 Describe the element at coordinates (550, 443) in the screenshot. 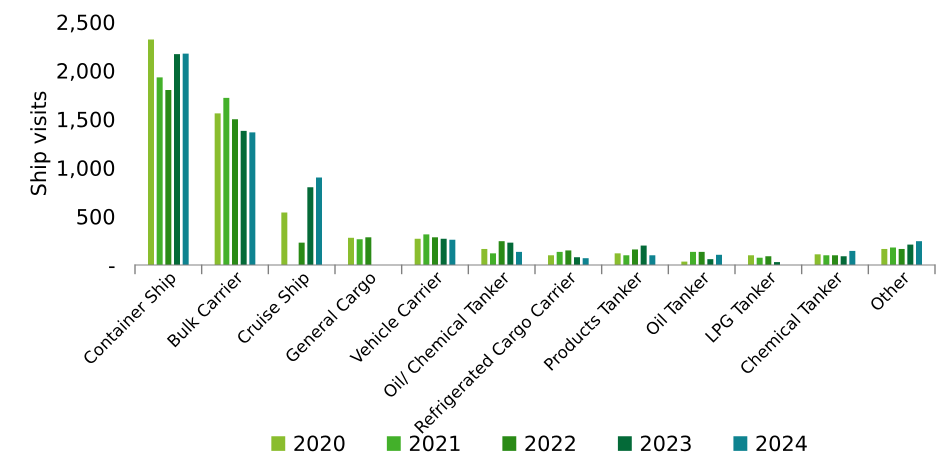

I see `legend-label: 2022` at that location.